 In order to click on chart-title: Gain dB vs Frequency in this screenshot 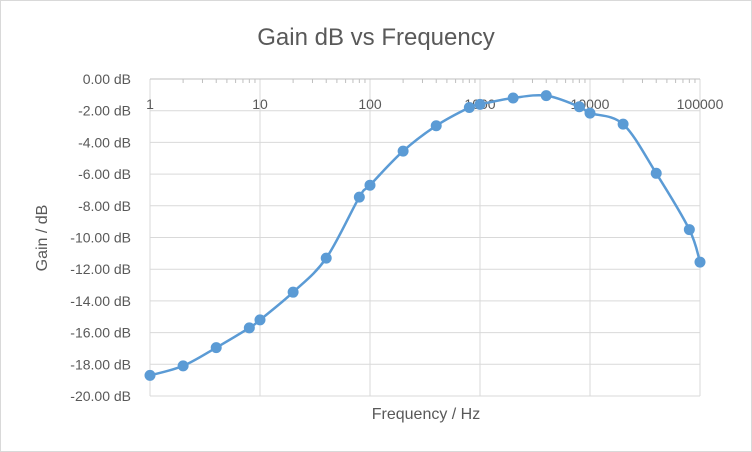, I will do `click(375, 37)`.